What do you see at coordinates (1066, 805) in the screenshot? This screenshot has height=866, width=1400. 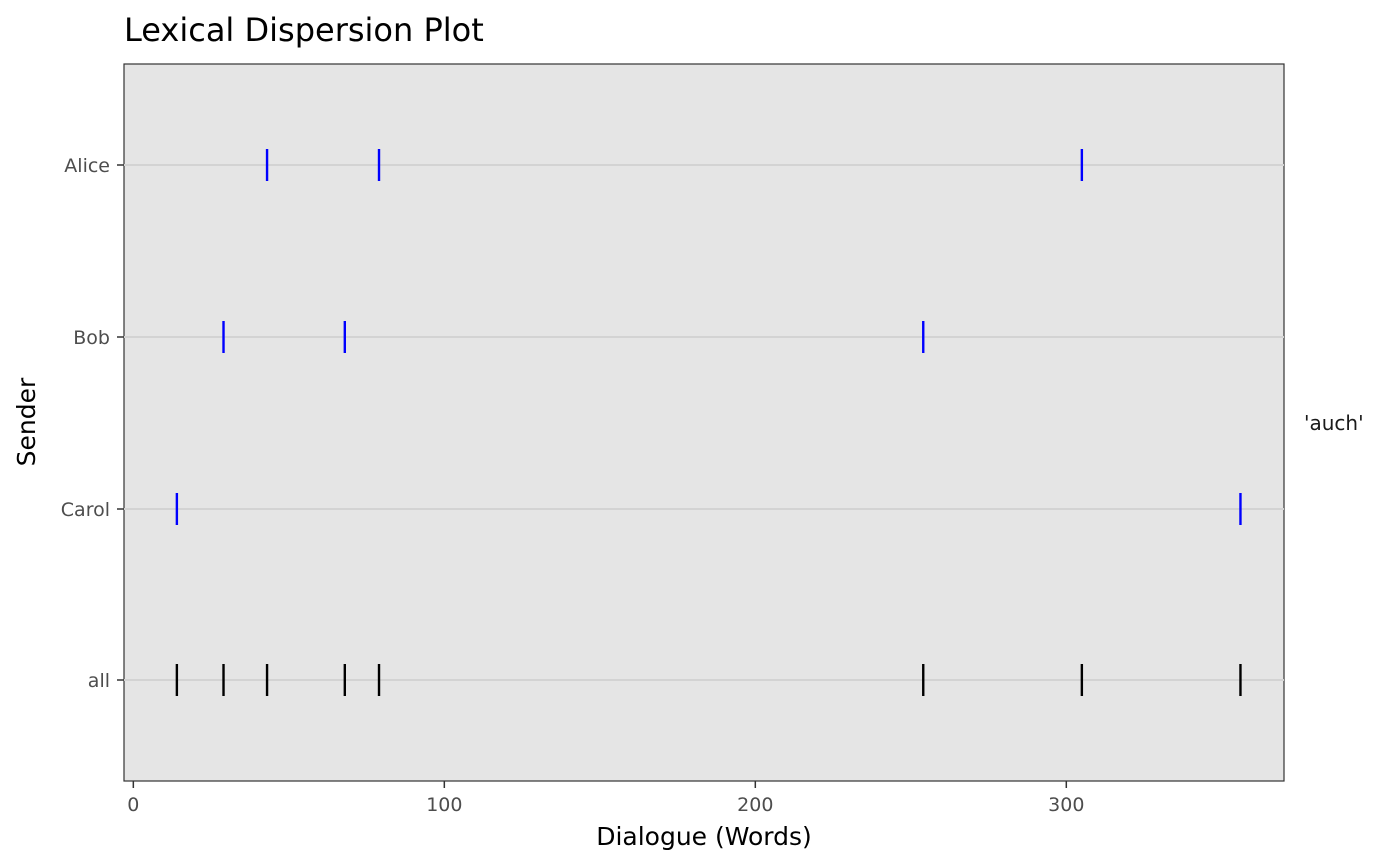 I see `x-tick-label-300: 300` at bounding box center [1066, 805].